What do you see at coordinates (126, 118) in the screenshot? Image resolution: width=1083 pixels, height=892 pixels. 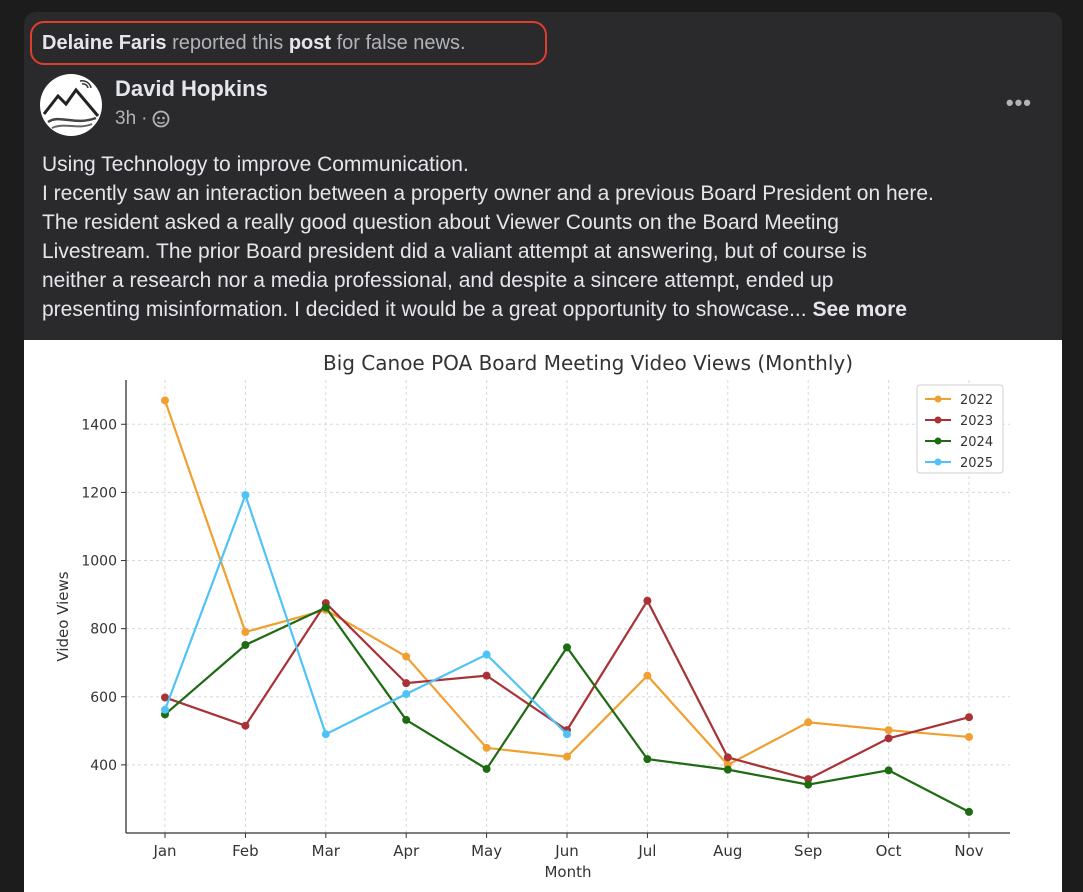 I see `post-time: 3h` at bounding box center [126, 118].